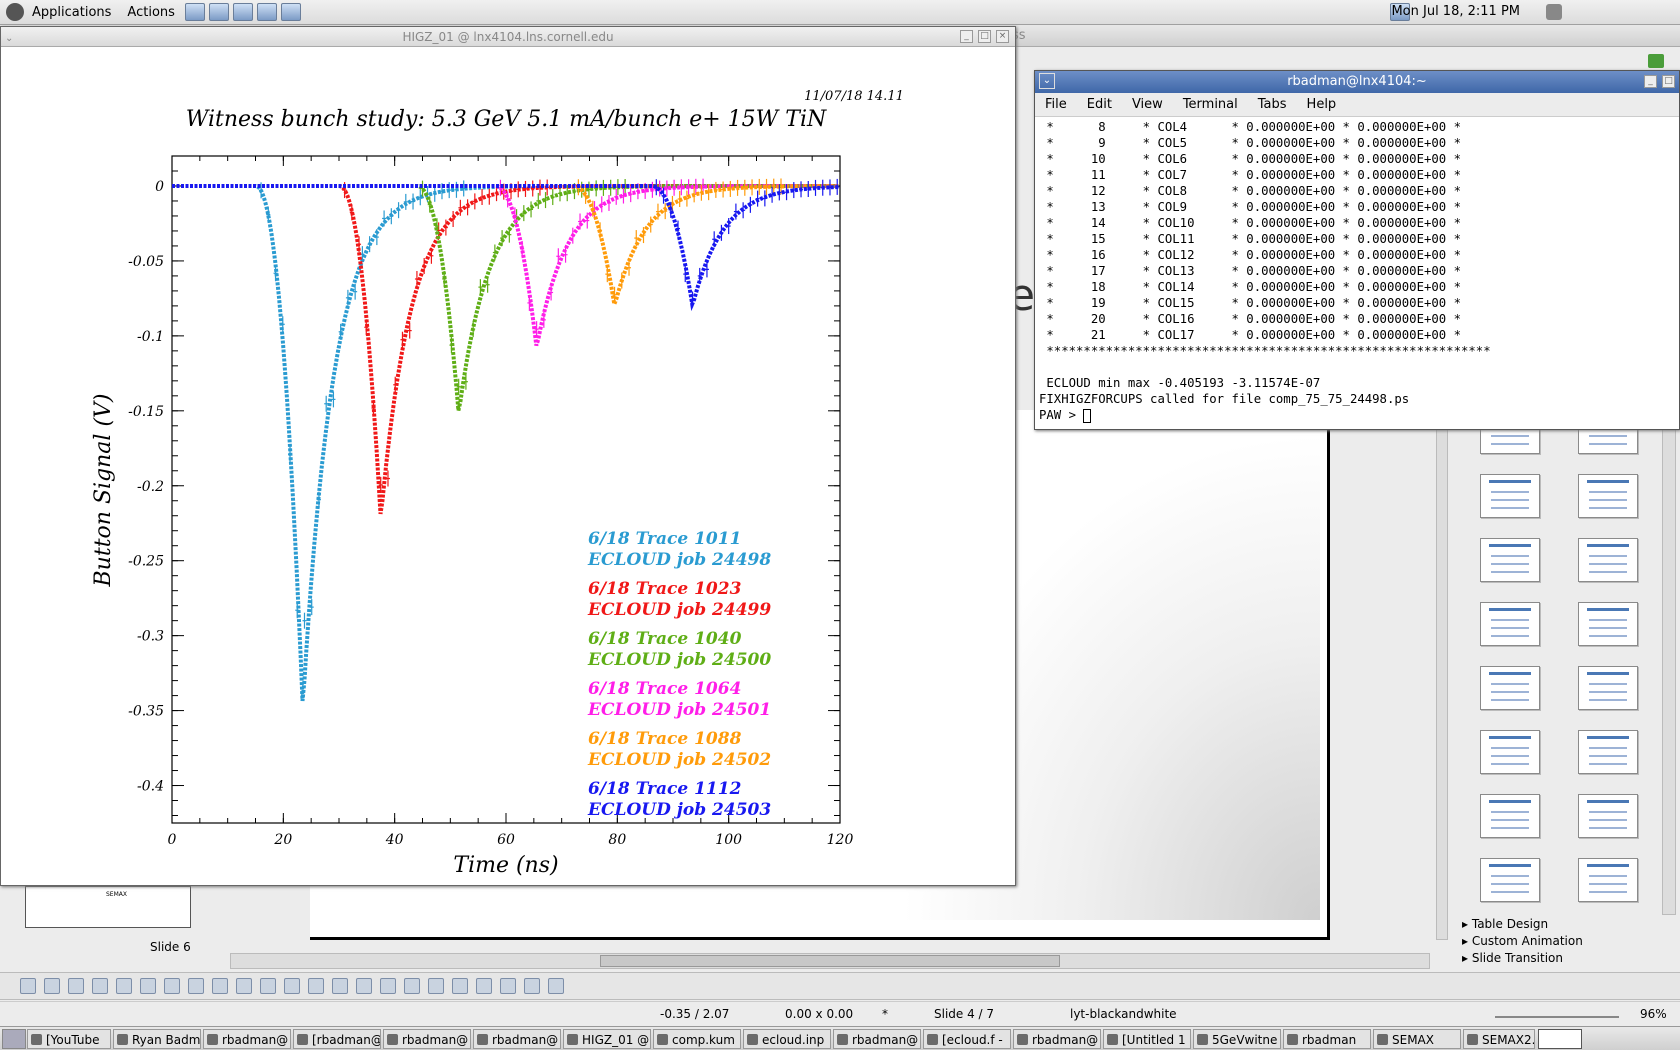 This screenshot has height=1050, width=1680. What do you see at coordinates (196, 986) in the screenshot?
I see `connector-tool-icon` at bounding box center [196, 986].